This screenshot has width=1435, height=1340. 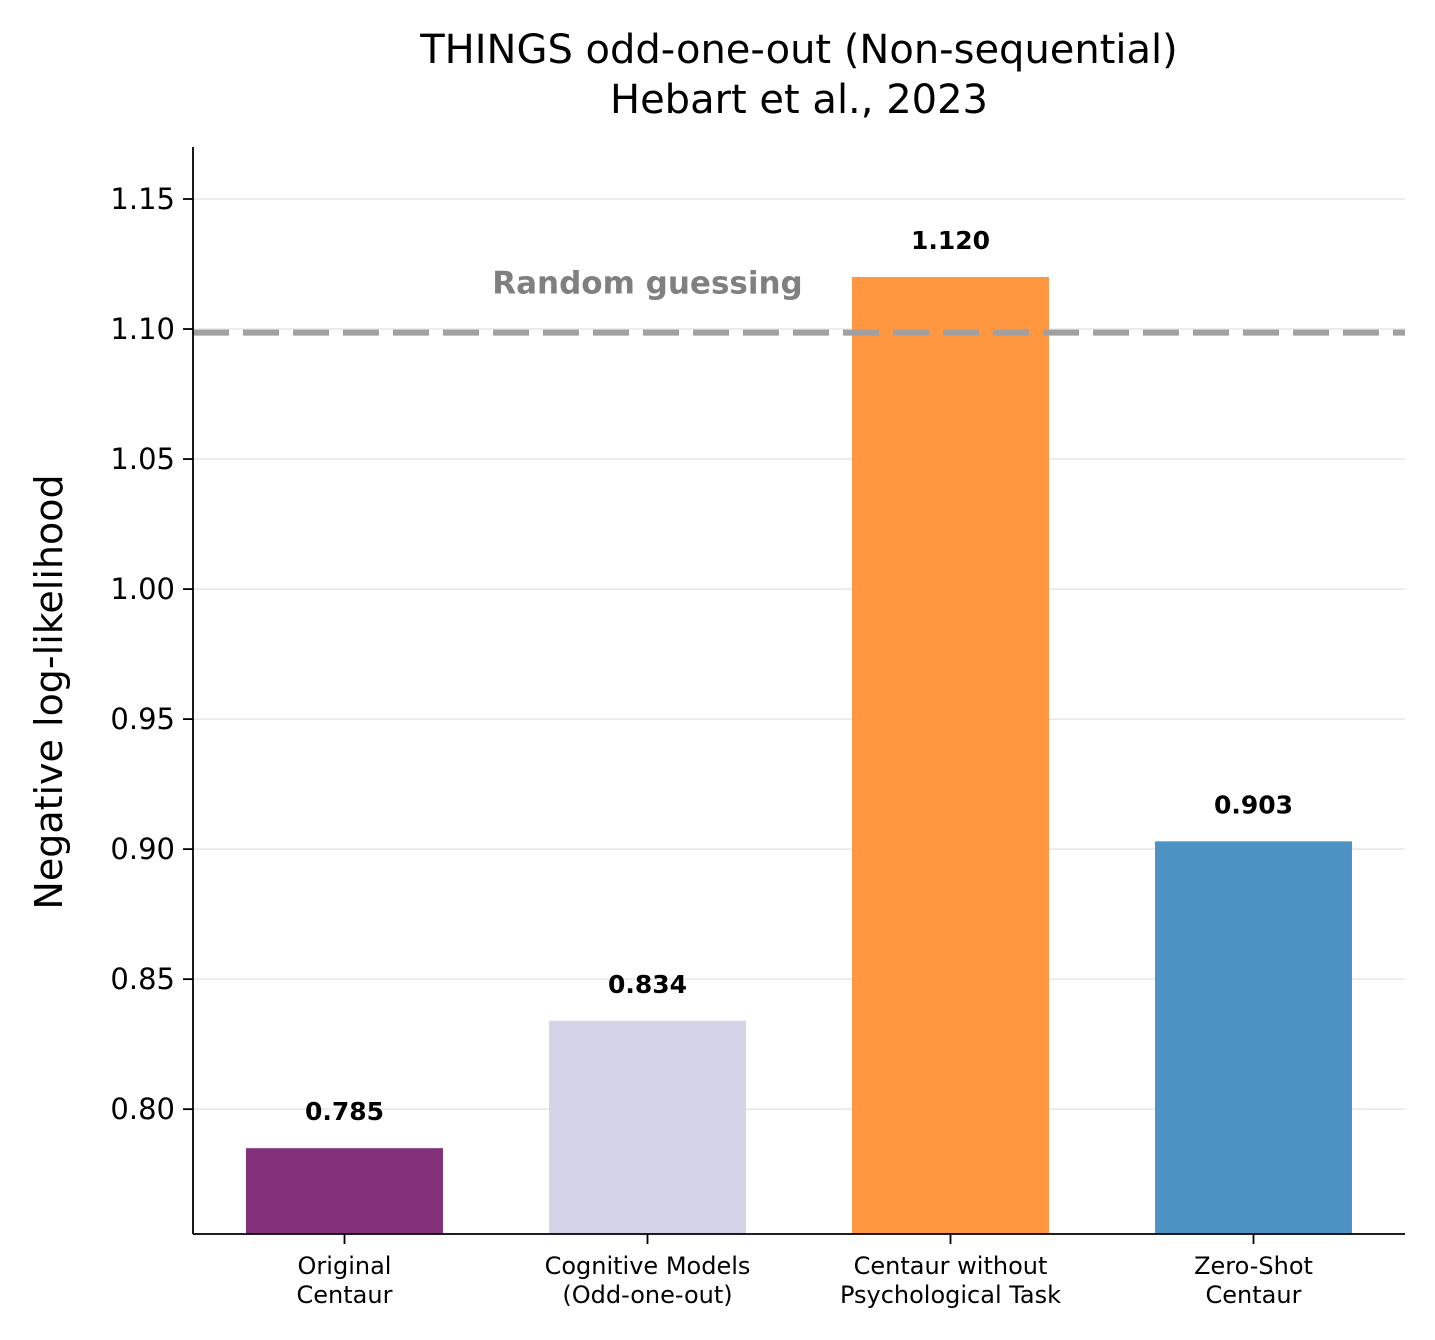 I want to click on y-tick-label: 1.05, so click(x=142, y=459).